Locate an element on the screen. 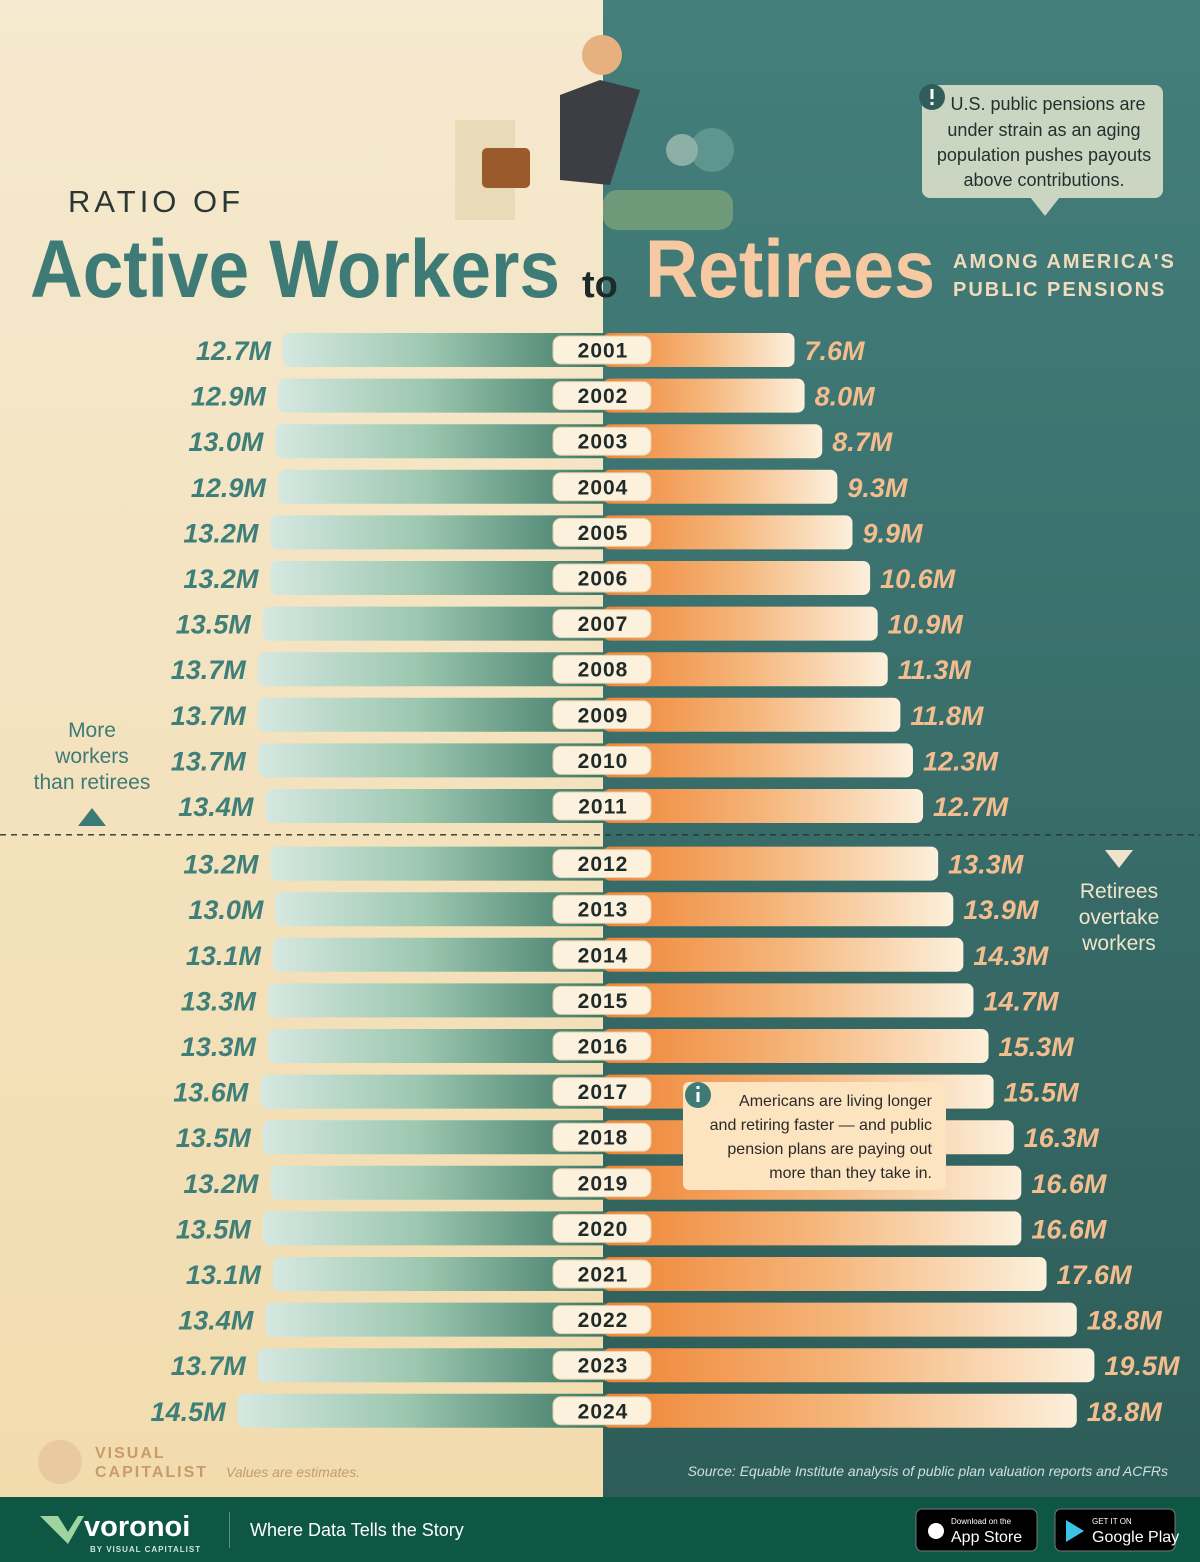  callout-icon-mark is located at coordinates (932, 103).